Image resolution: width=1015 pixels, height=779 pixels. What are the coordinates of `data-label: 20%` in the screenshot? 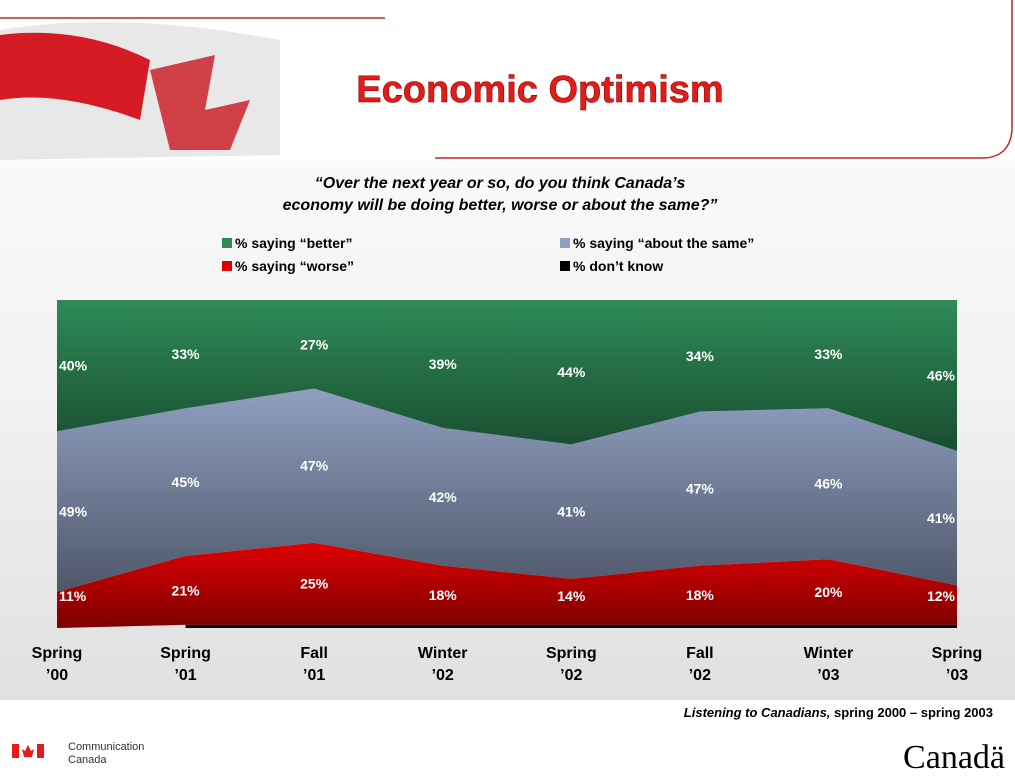 It's located at (828, 592).